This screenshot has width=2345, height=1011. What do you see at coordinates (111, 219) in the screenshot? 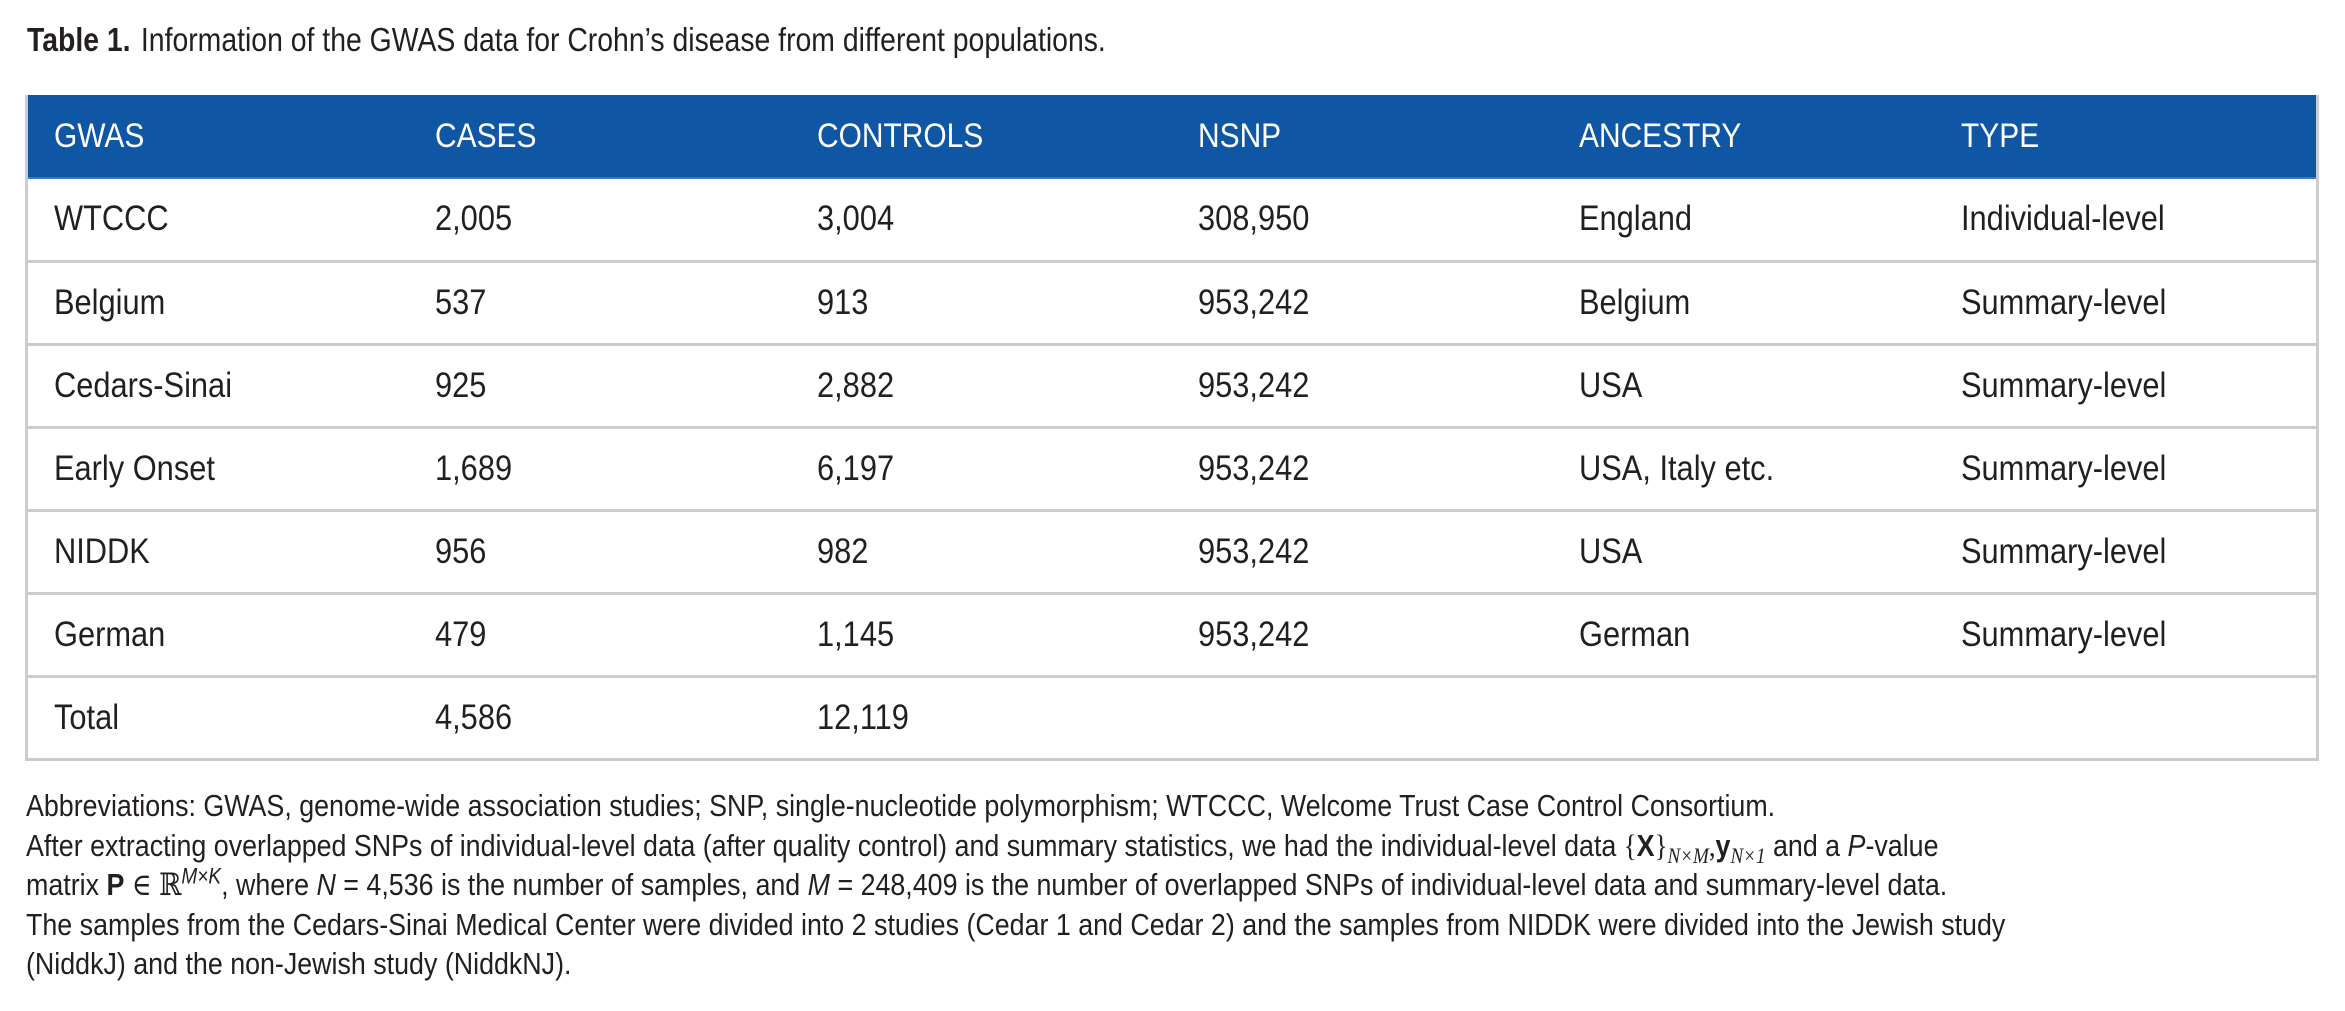
I see `cell-gwas: WTCCC` at bounding box center [111, 219].